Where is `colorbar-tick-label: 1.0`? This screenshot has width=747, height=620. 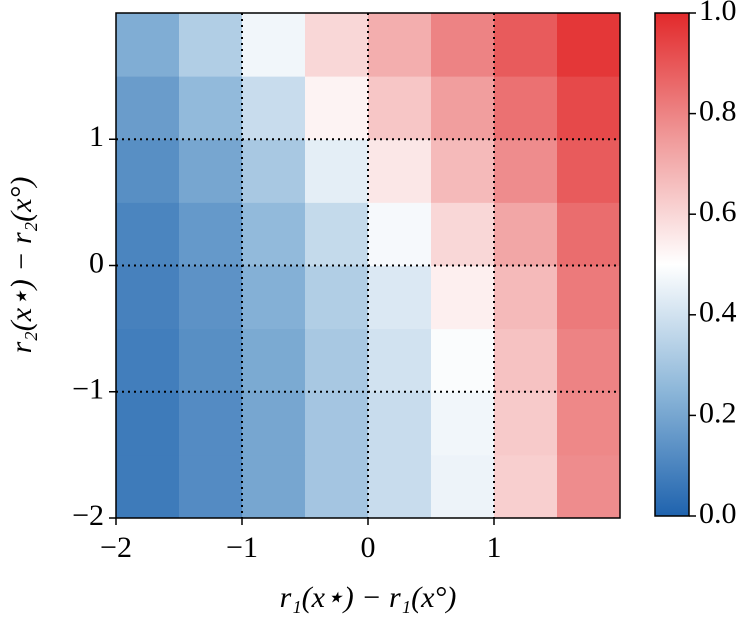 colorbar-tick-label: 1.0 is located at coordinates (718, 13).